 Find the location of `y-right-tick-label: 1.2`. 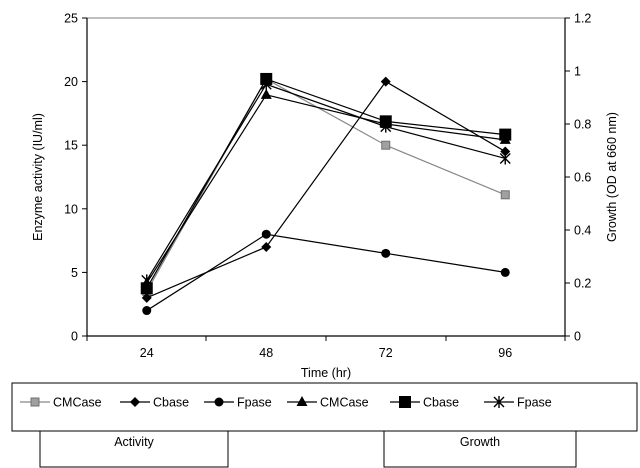

y-right-tick-label: 1.2 is located at coordinates (582, 19).